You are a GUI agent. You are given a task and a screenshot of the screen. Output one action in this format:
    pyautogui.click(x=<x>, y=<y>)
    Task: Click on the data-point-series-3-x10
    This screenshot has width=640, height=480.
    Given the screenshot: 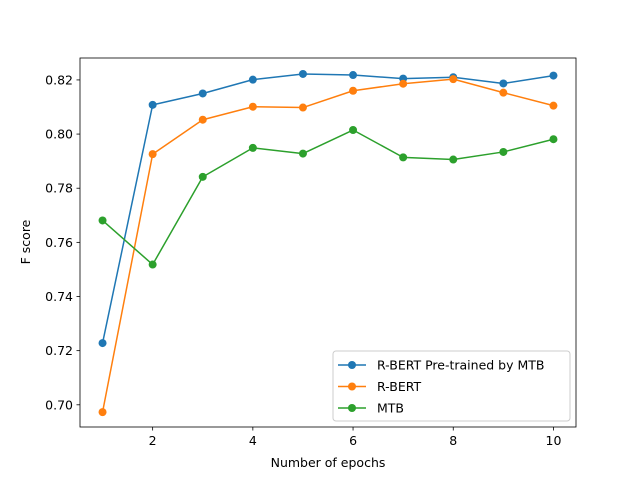 What is the action you would take?
    pyautogui.click(x=553, y=139)
    